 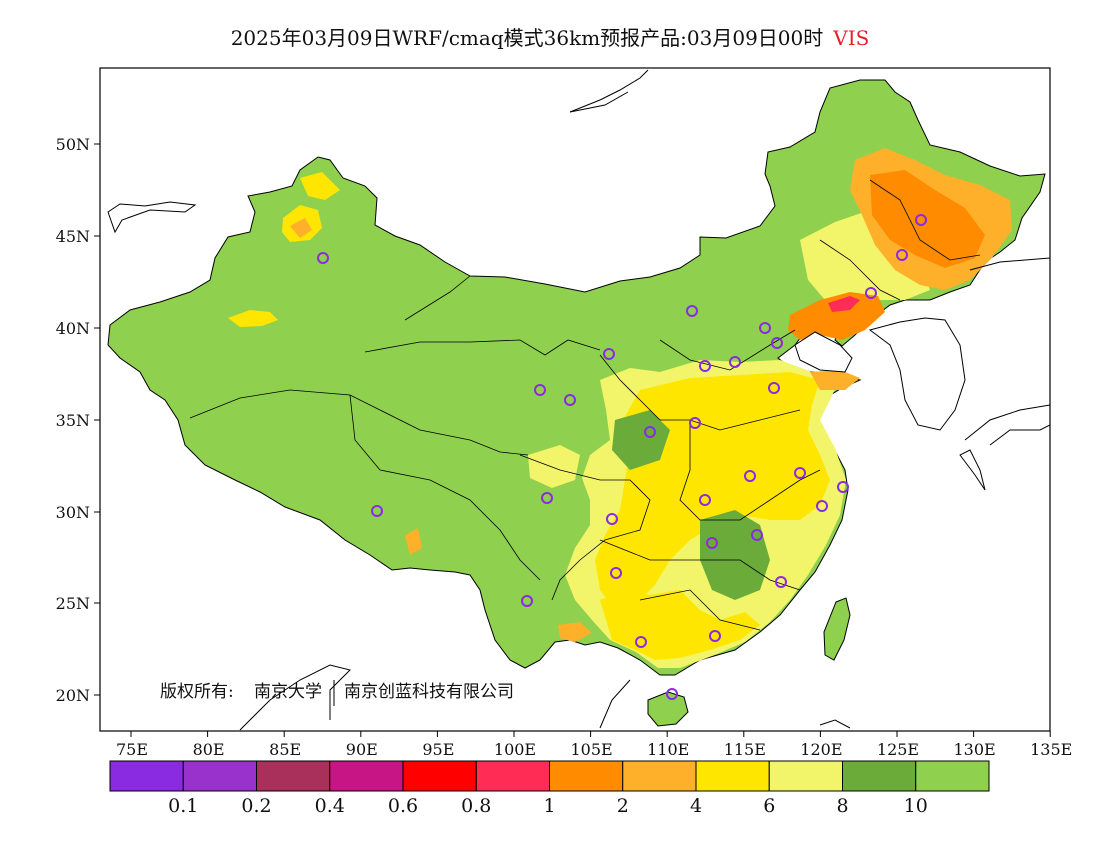 What do you see at coordinates (668, 709) in the screenshot?
I see `hainan-island` at bounding box center [668, 709].